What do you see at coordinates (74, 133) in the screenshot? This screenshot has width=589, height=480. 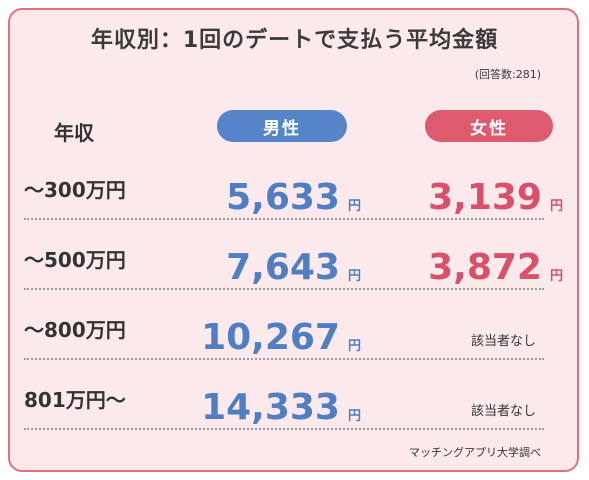 I see `income-column-header: 年収` at bounding box center [74, 133].